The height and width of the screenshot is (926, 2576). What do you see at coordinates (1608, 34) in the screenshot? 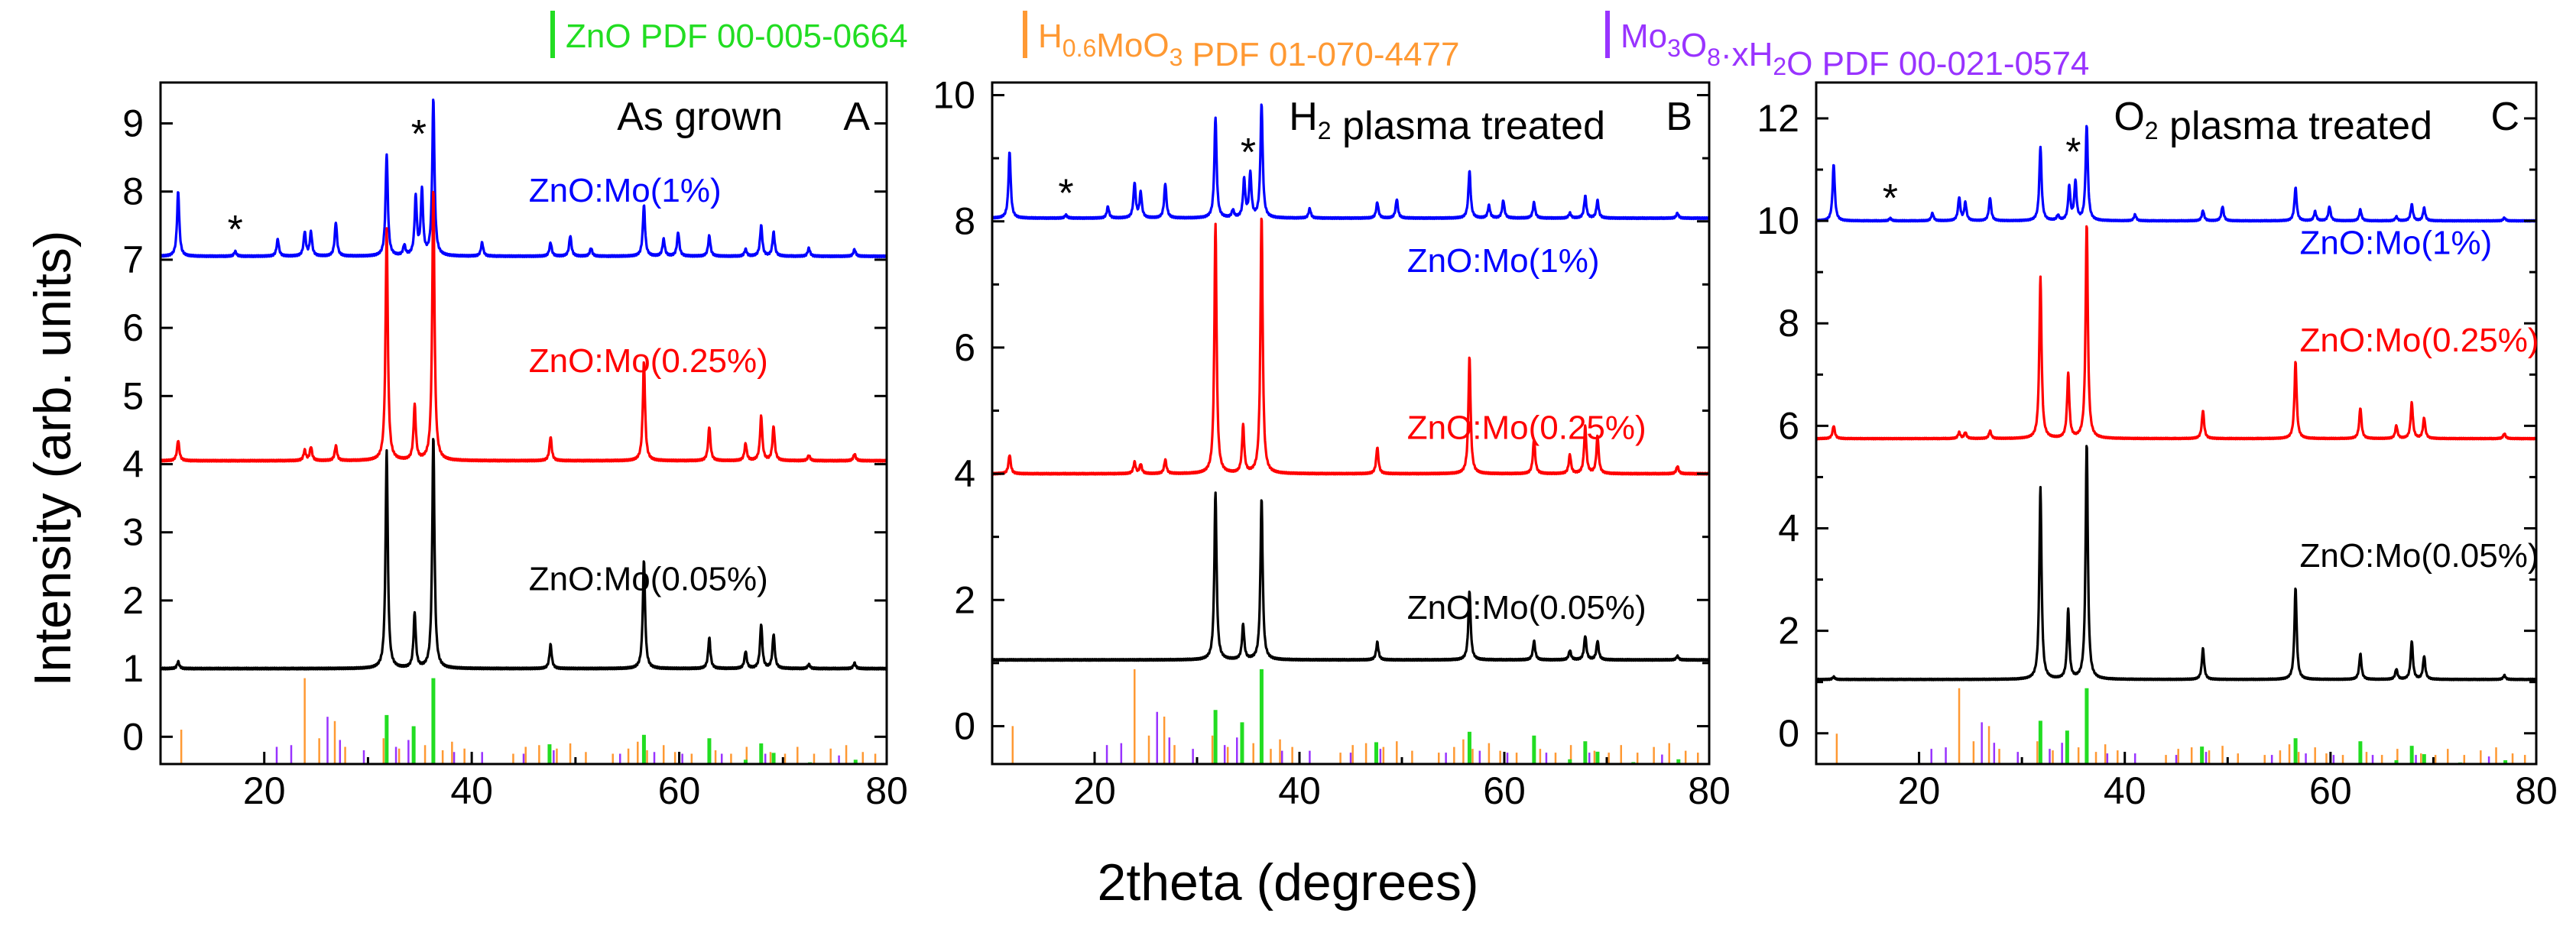
I see `legend-swatch-mo` at bounding box center [1608, 34].